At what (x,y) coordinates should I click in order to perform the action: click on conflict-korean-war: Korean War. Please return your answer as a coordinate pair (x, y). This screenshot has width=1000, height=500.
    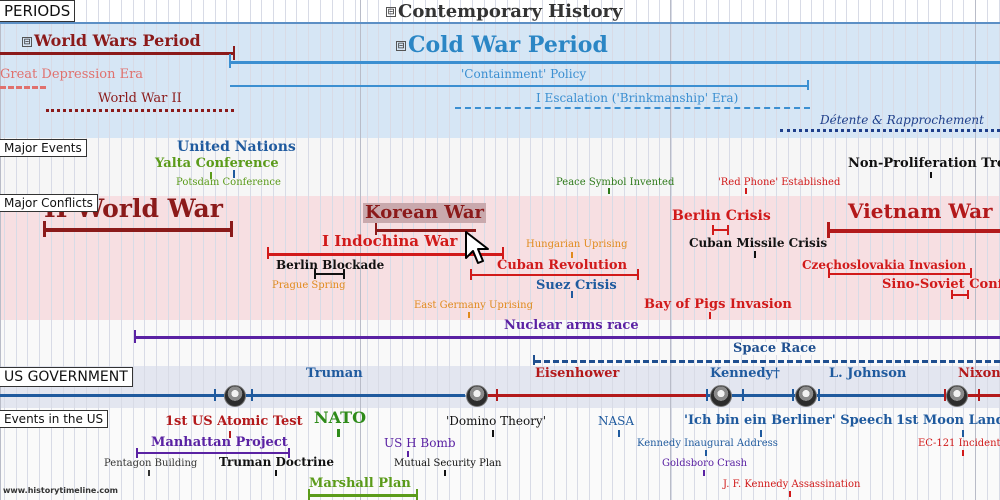
    Looking at the image, I should click on (425, 212).